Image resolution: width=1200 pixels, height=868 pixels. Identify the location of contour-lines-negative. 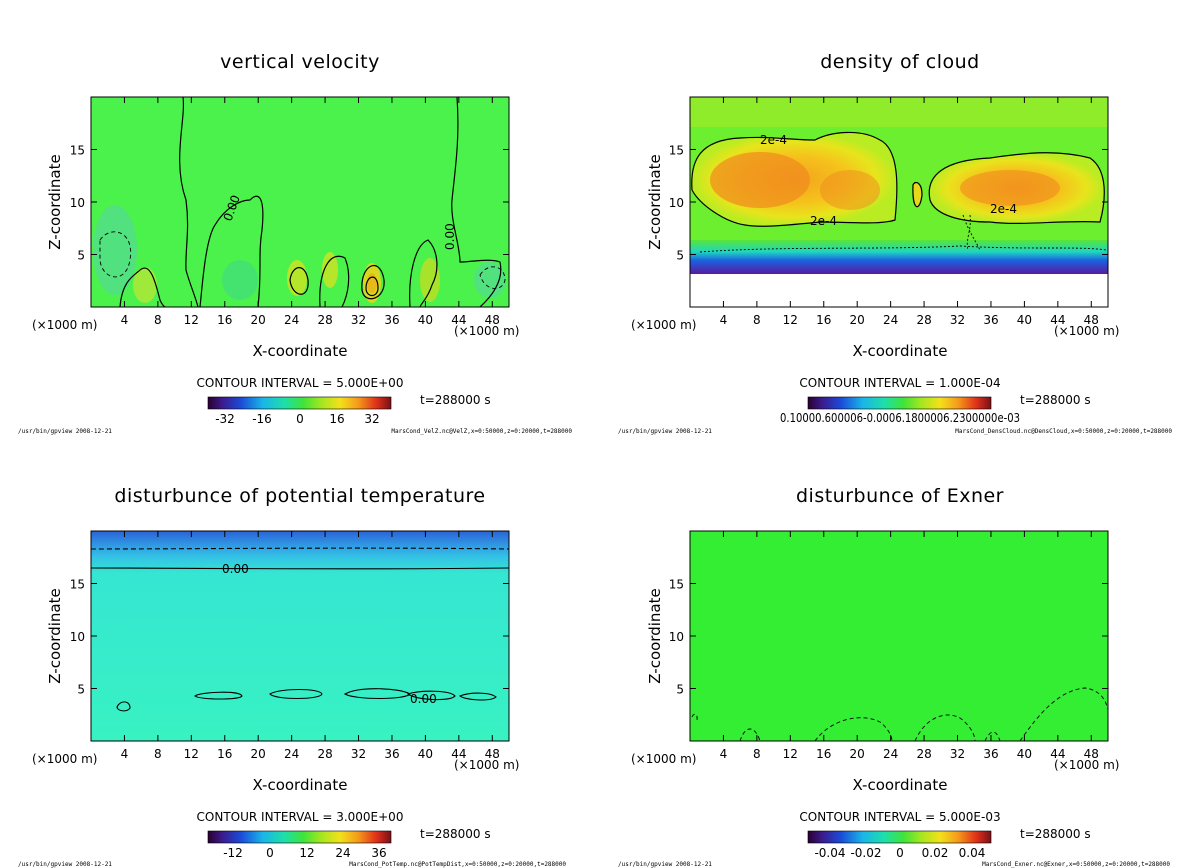
(900, 714).